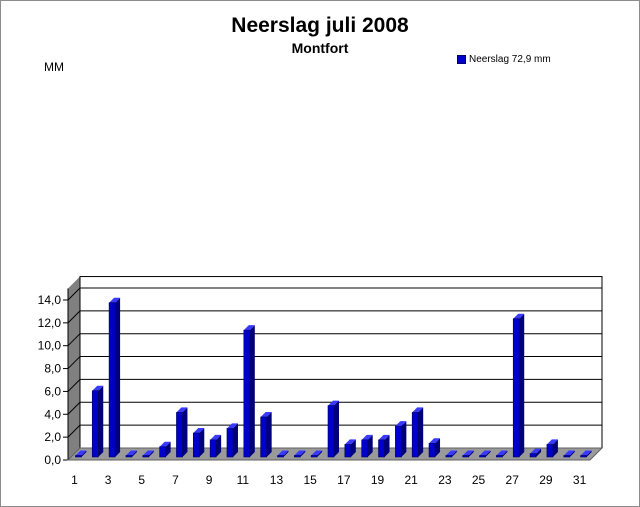 The width and height of the screenshot is (640, 507). What do you see at coordinates (243, 480) in the screenshot?
I see `x-tick-label: 11` at bounding box center [243, 480].